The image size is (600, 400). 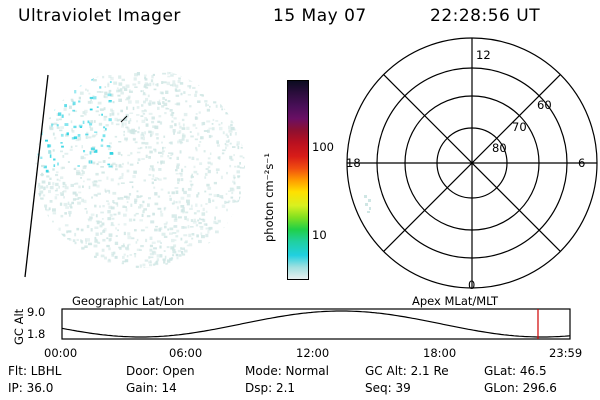 I want to click on time-label: 22:28:56 UT, so click(x=485, y=16).